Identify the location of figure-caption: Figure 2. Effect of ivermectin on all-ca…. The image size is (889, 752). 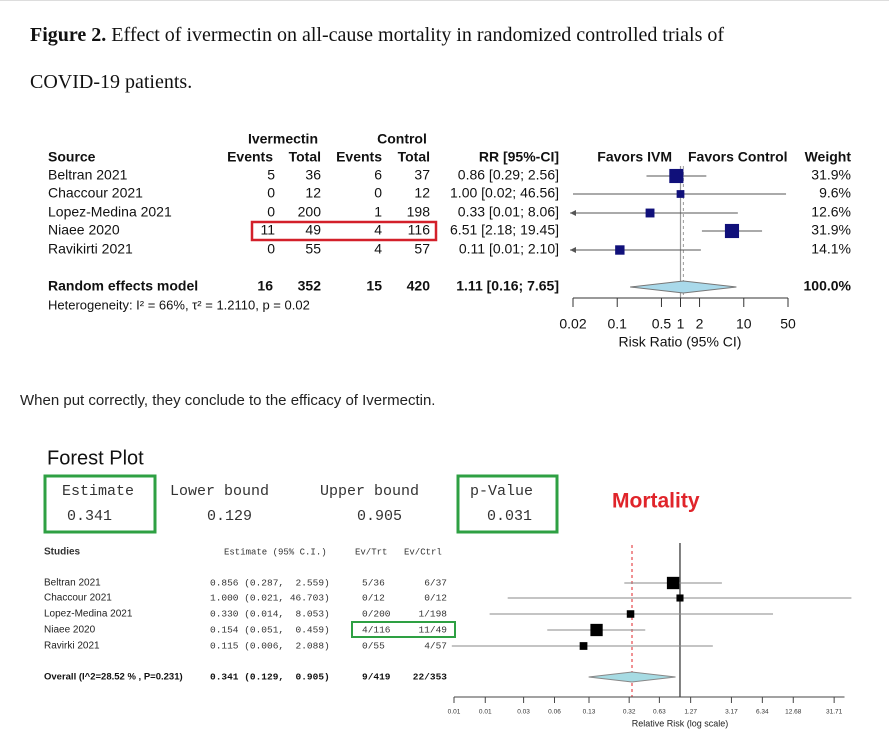
(402, 59).